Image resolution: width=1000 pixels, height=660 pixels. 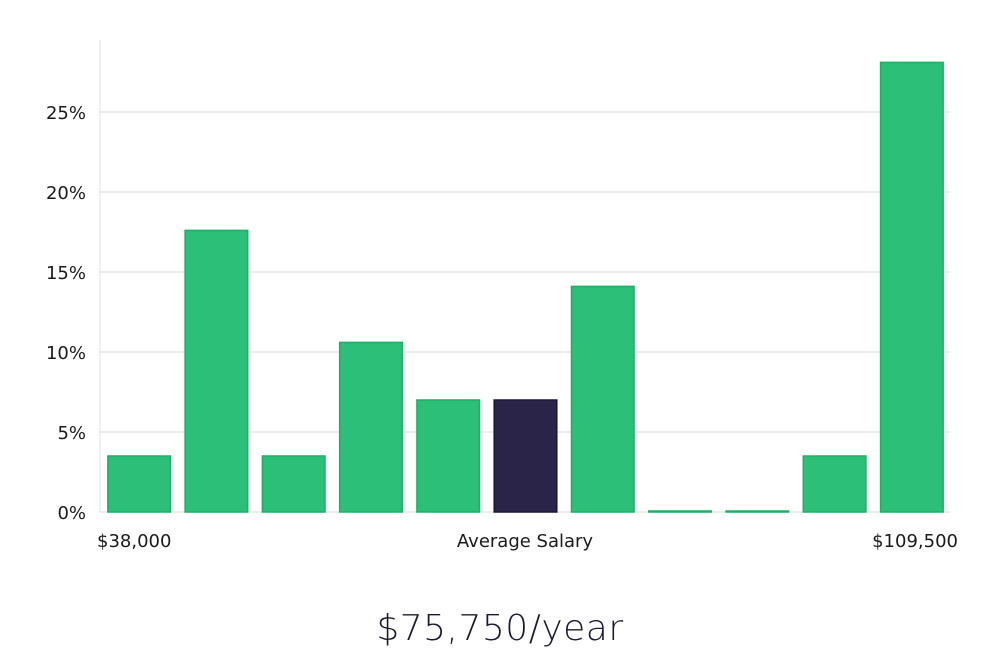 What do you see at coordinates (500, 628) in the screenshot?
I see `average-salary-value: $75,750/year` at bounding box center [500, 628].